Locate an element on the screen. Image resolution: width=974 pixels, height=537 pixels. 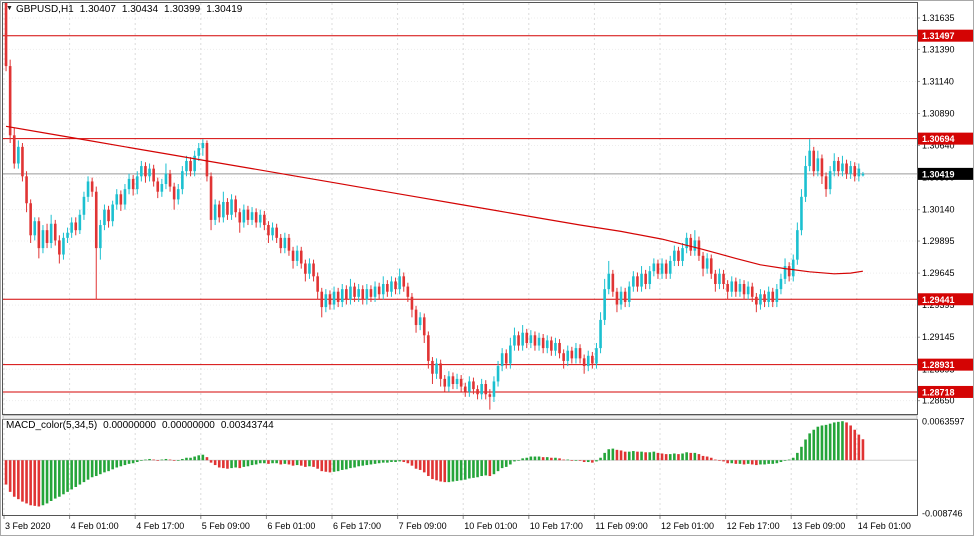
macd-tick-label: -0.008746 is located at coordinates (942, 513).